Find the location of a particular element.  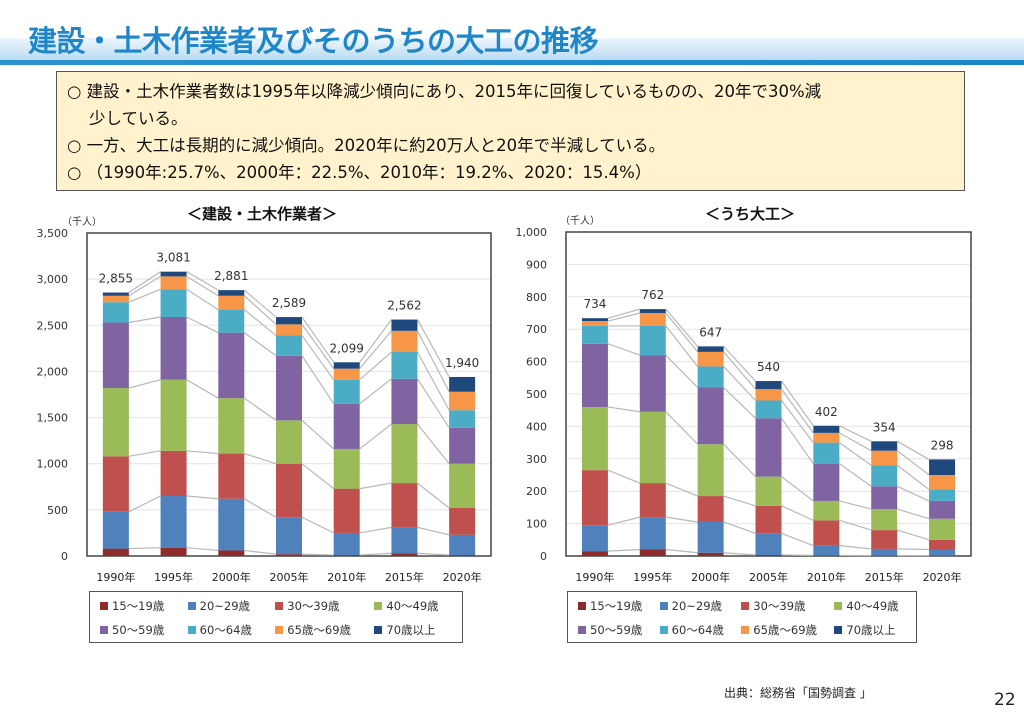

total-label: 2,589 is located at coordinates (289, 303).